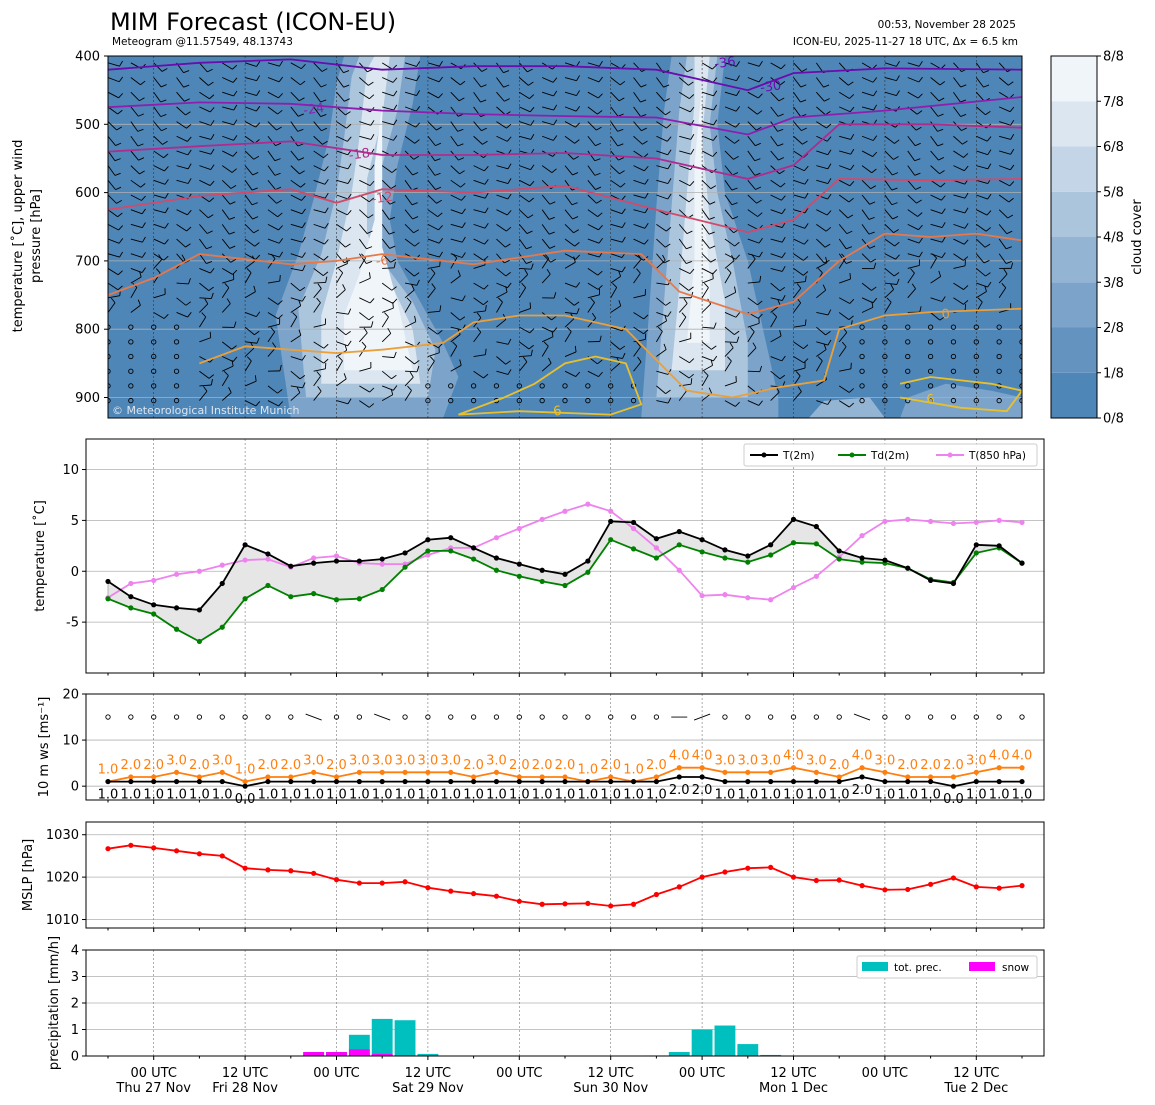 Image resolution: width=1155 pixels, height=1105 pixels. What do you see at coordinates (976, 1073) in the screenshot?
I see `time-tick-label: 12 UTC` at bounding box center [976, 1073].